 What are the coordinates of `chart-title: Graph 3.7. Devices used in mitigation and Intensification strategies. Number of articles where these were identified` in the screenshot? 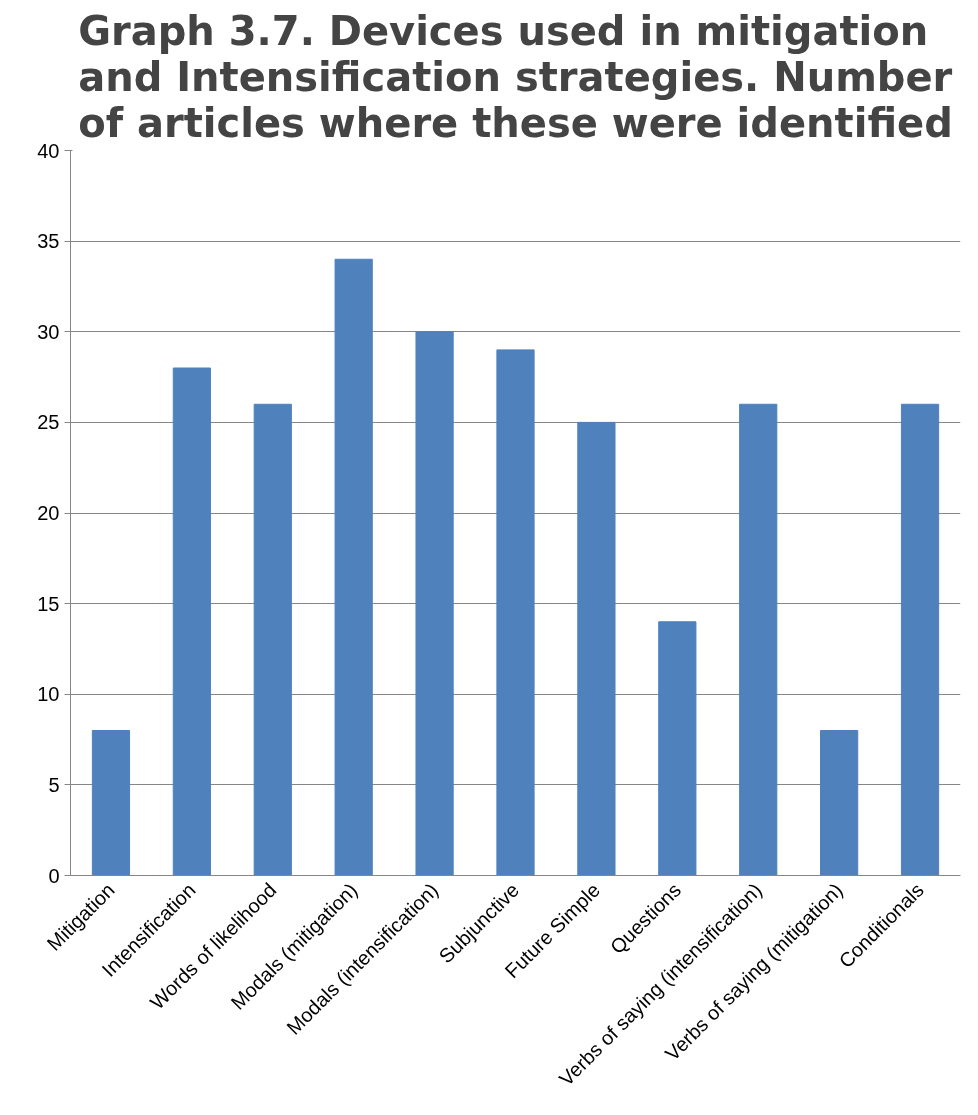 It's located at (515, 76).